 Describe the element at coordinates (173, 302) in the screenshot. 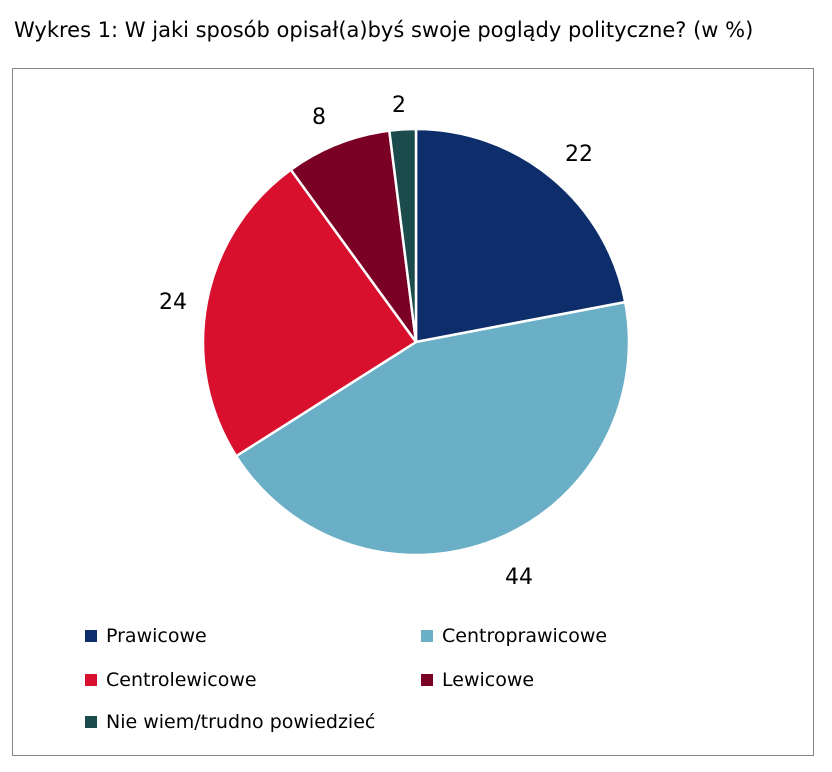

I see `data-label-3: 24` at that location.